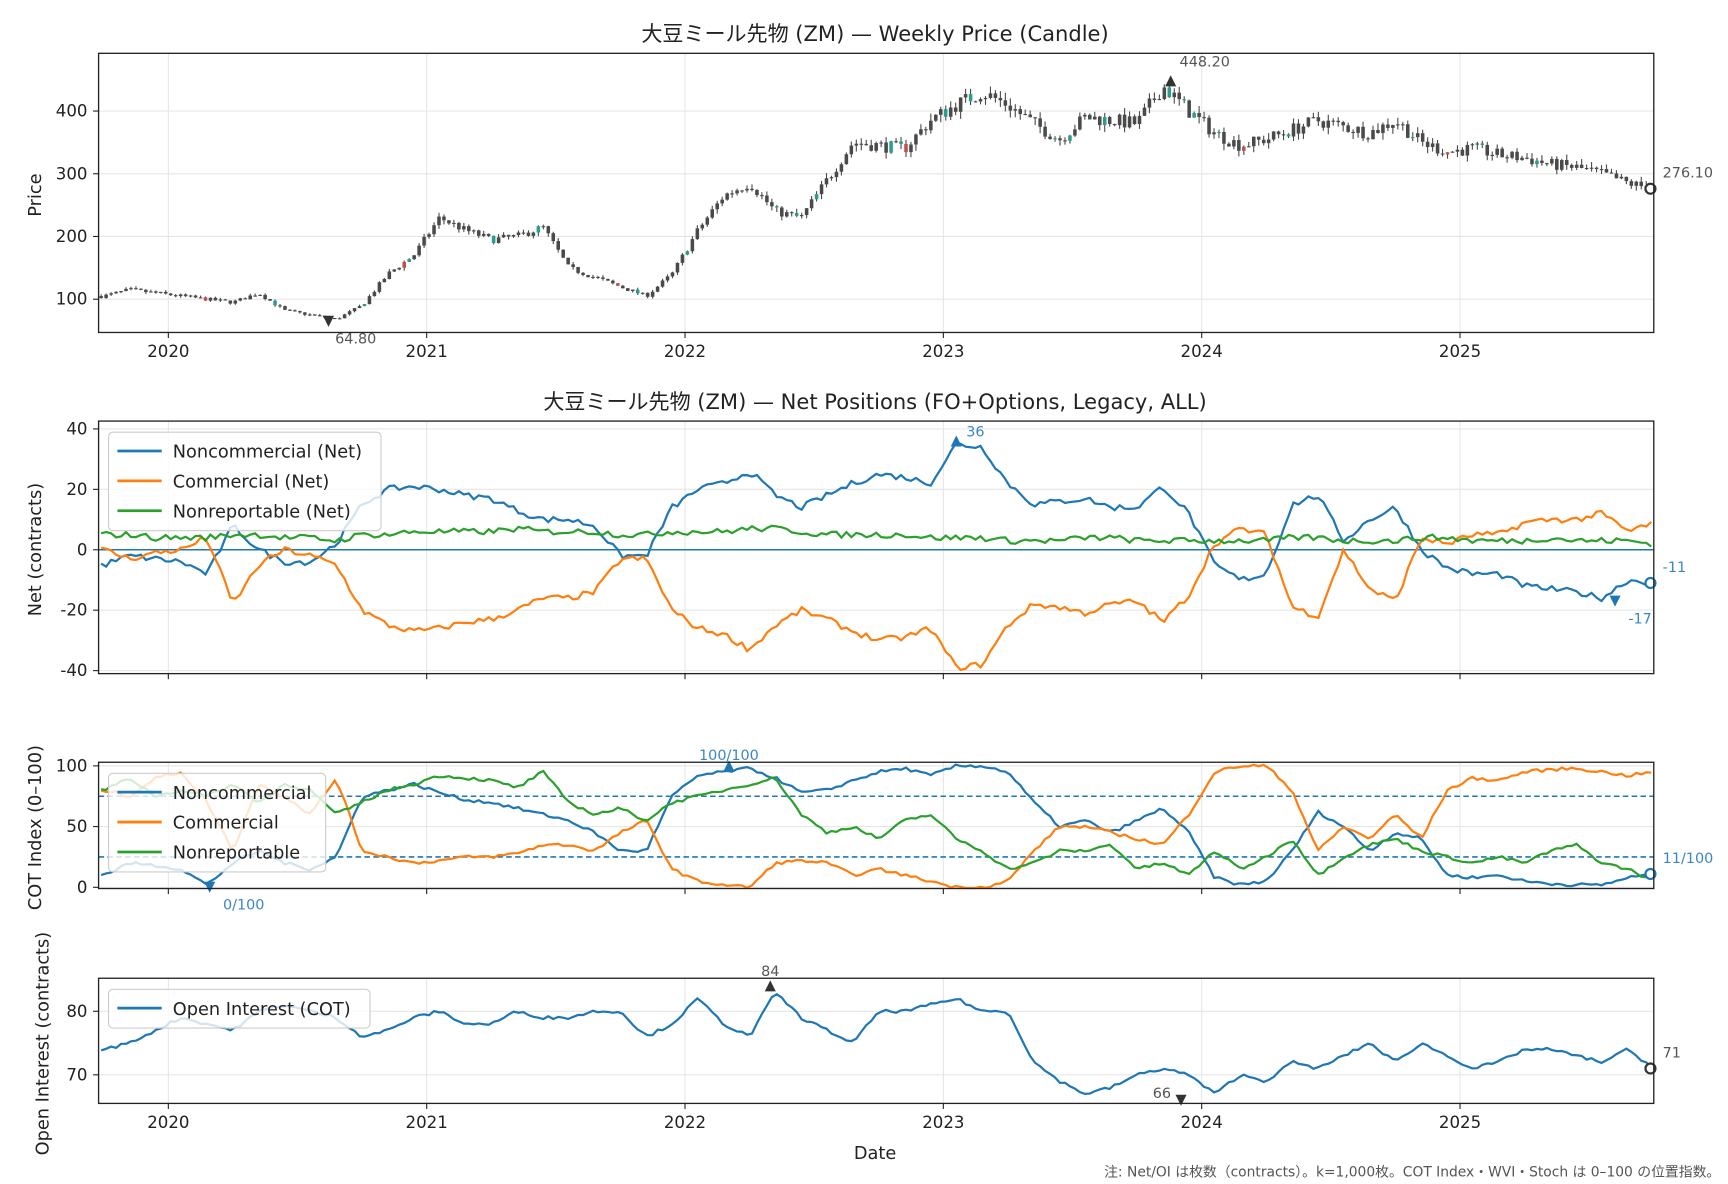 This screenshot has width=1728, height=1184. I want to click on y-tick-label: 40, so click(76, 428).